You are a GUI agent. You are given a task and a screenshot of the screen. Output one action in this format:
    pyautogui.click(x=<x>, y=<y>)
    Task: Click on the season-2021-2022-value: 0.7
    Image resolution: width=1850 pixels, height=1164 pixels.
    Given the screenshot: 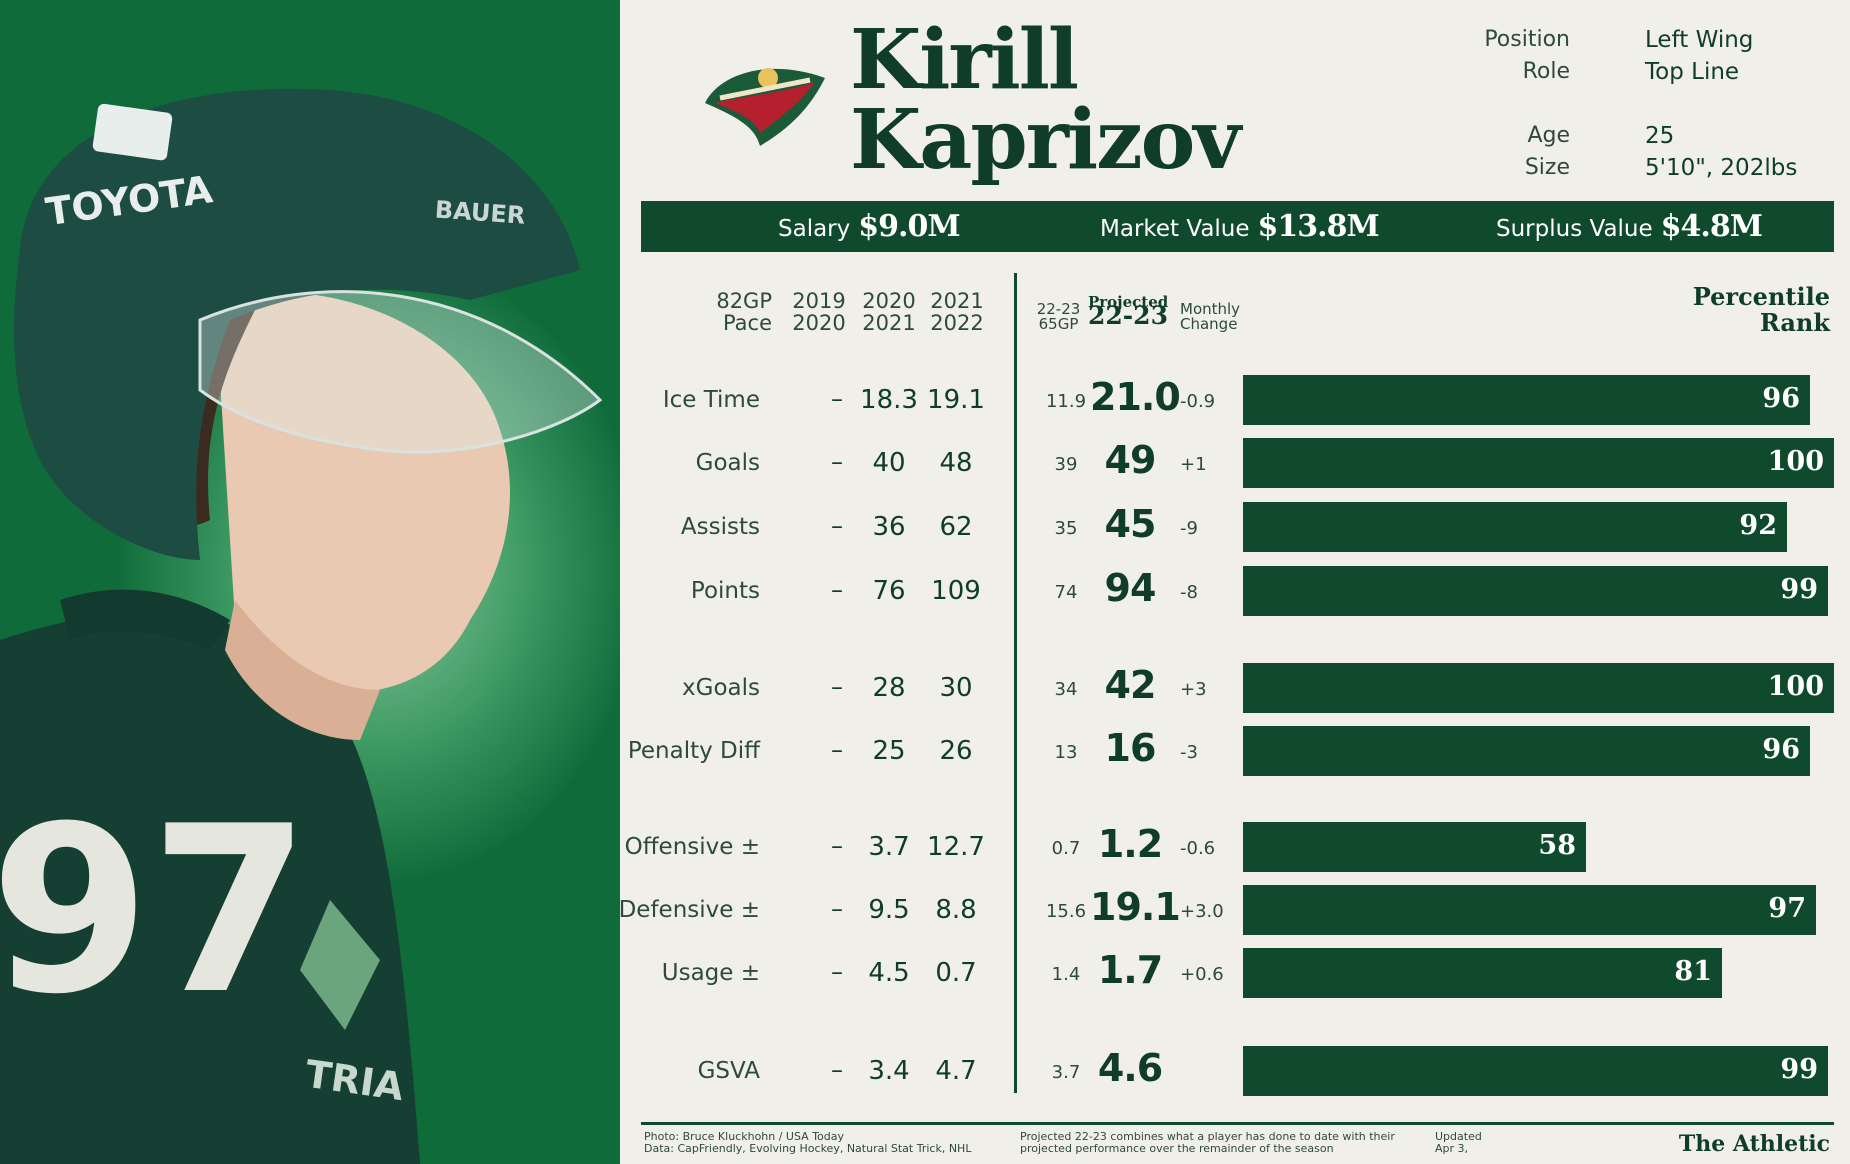 What is the action you would take?
    pyautogui.click(x=956, y=973)
    